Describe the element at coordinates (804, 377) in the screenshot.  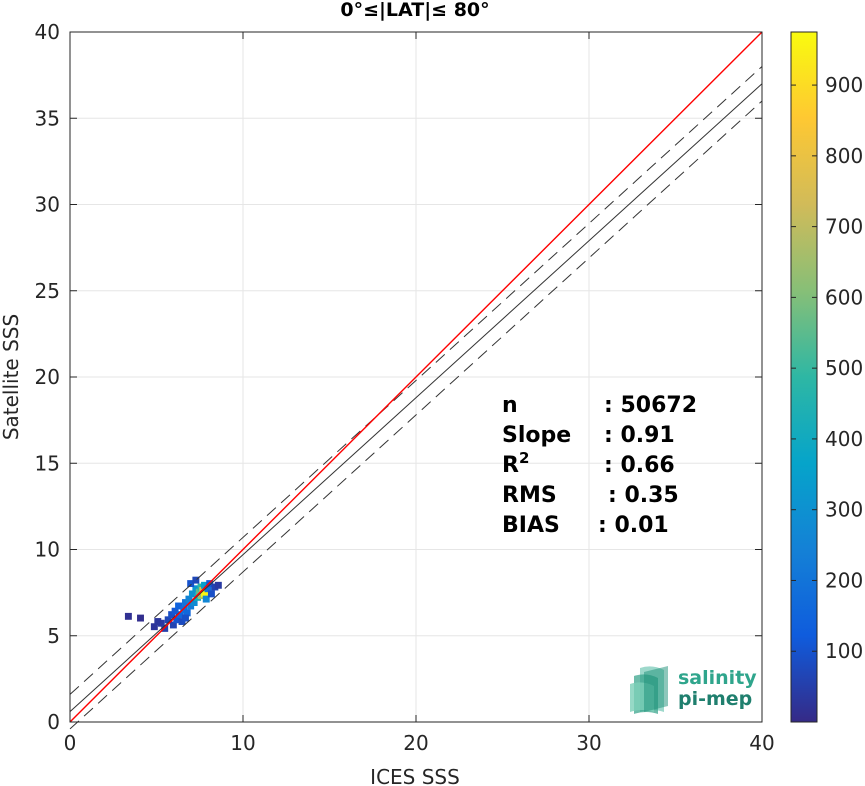
I see `colorbar-gradient` at that location.